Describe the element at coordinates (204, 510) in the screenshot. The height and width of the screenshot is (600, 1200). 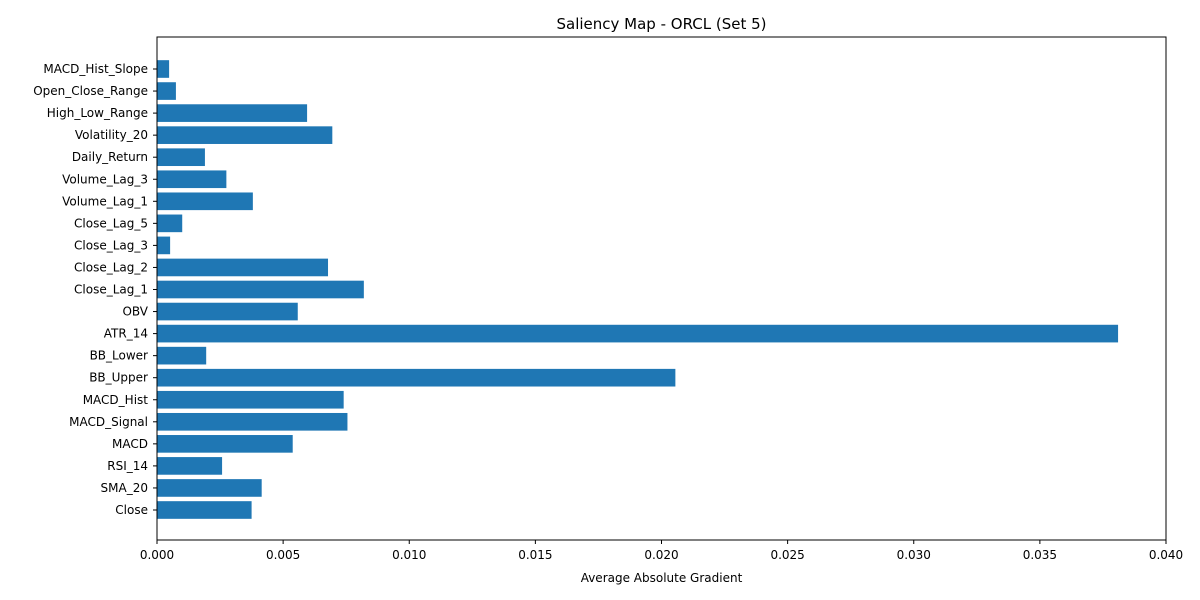
I see `bar-close` at that location.